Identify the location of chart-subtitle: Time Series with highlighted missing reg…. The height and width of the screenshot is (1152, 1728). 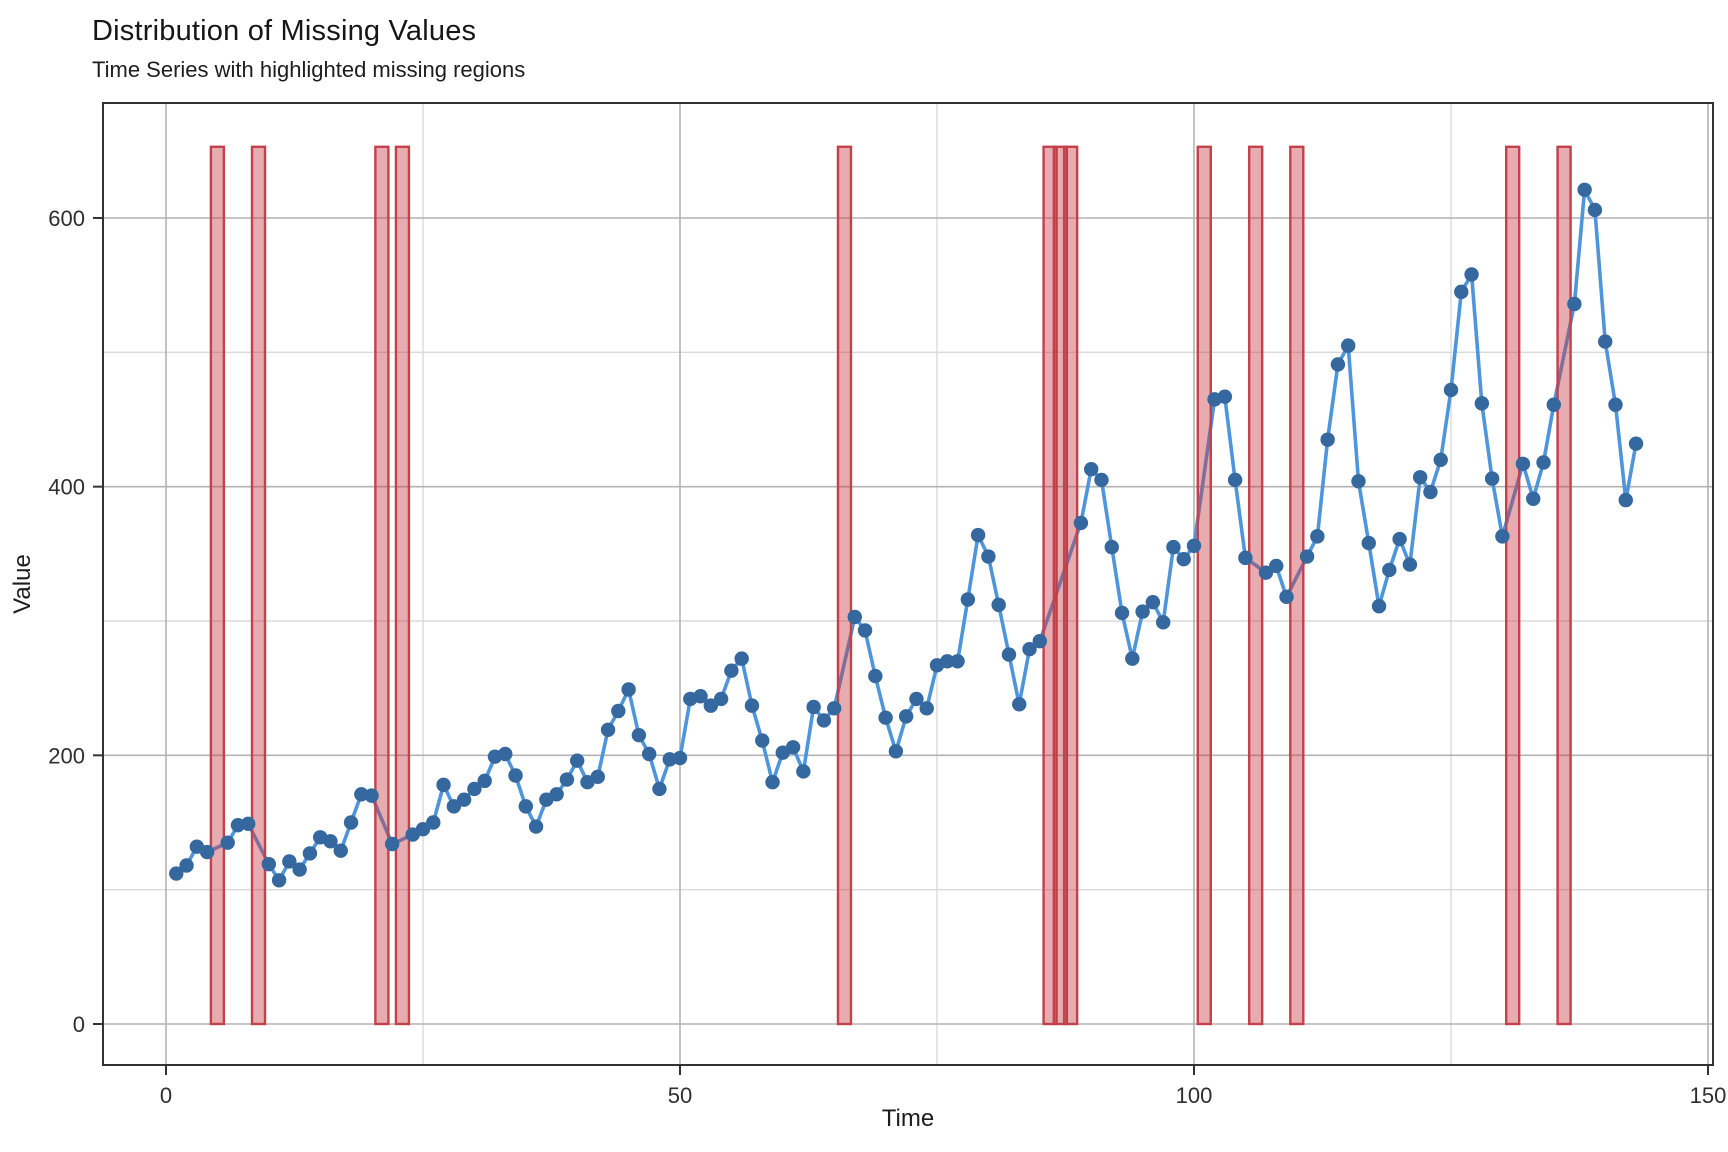
(308, 69).